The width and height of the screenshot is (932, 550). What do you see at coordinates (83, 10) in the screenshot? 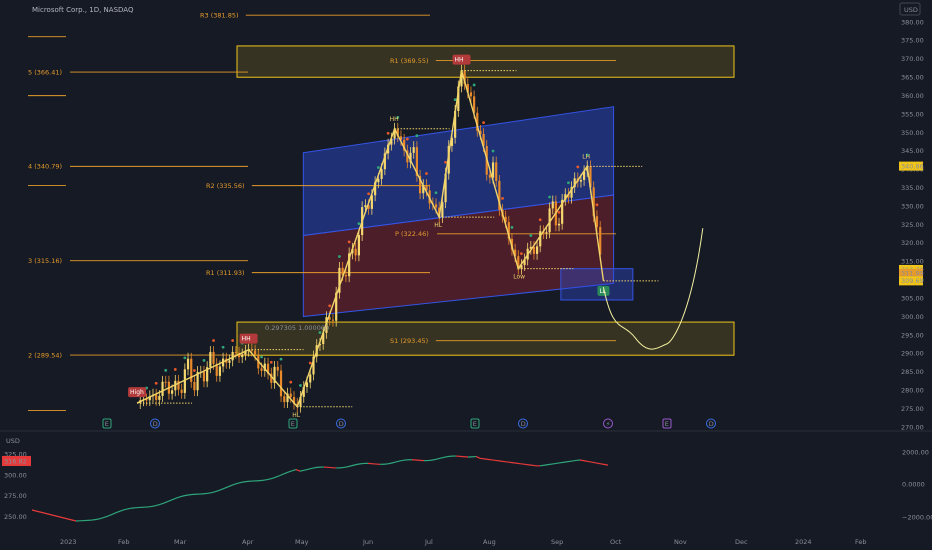
I see `chart-title: Microsoft Corp., 1D, NASDAQ` at bounding box center [83, 10].